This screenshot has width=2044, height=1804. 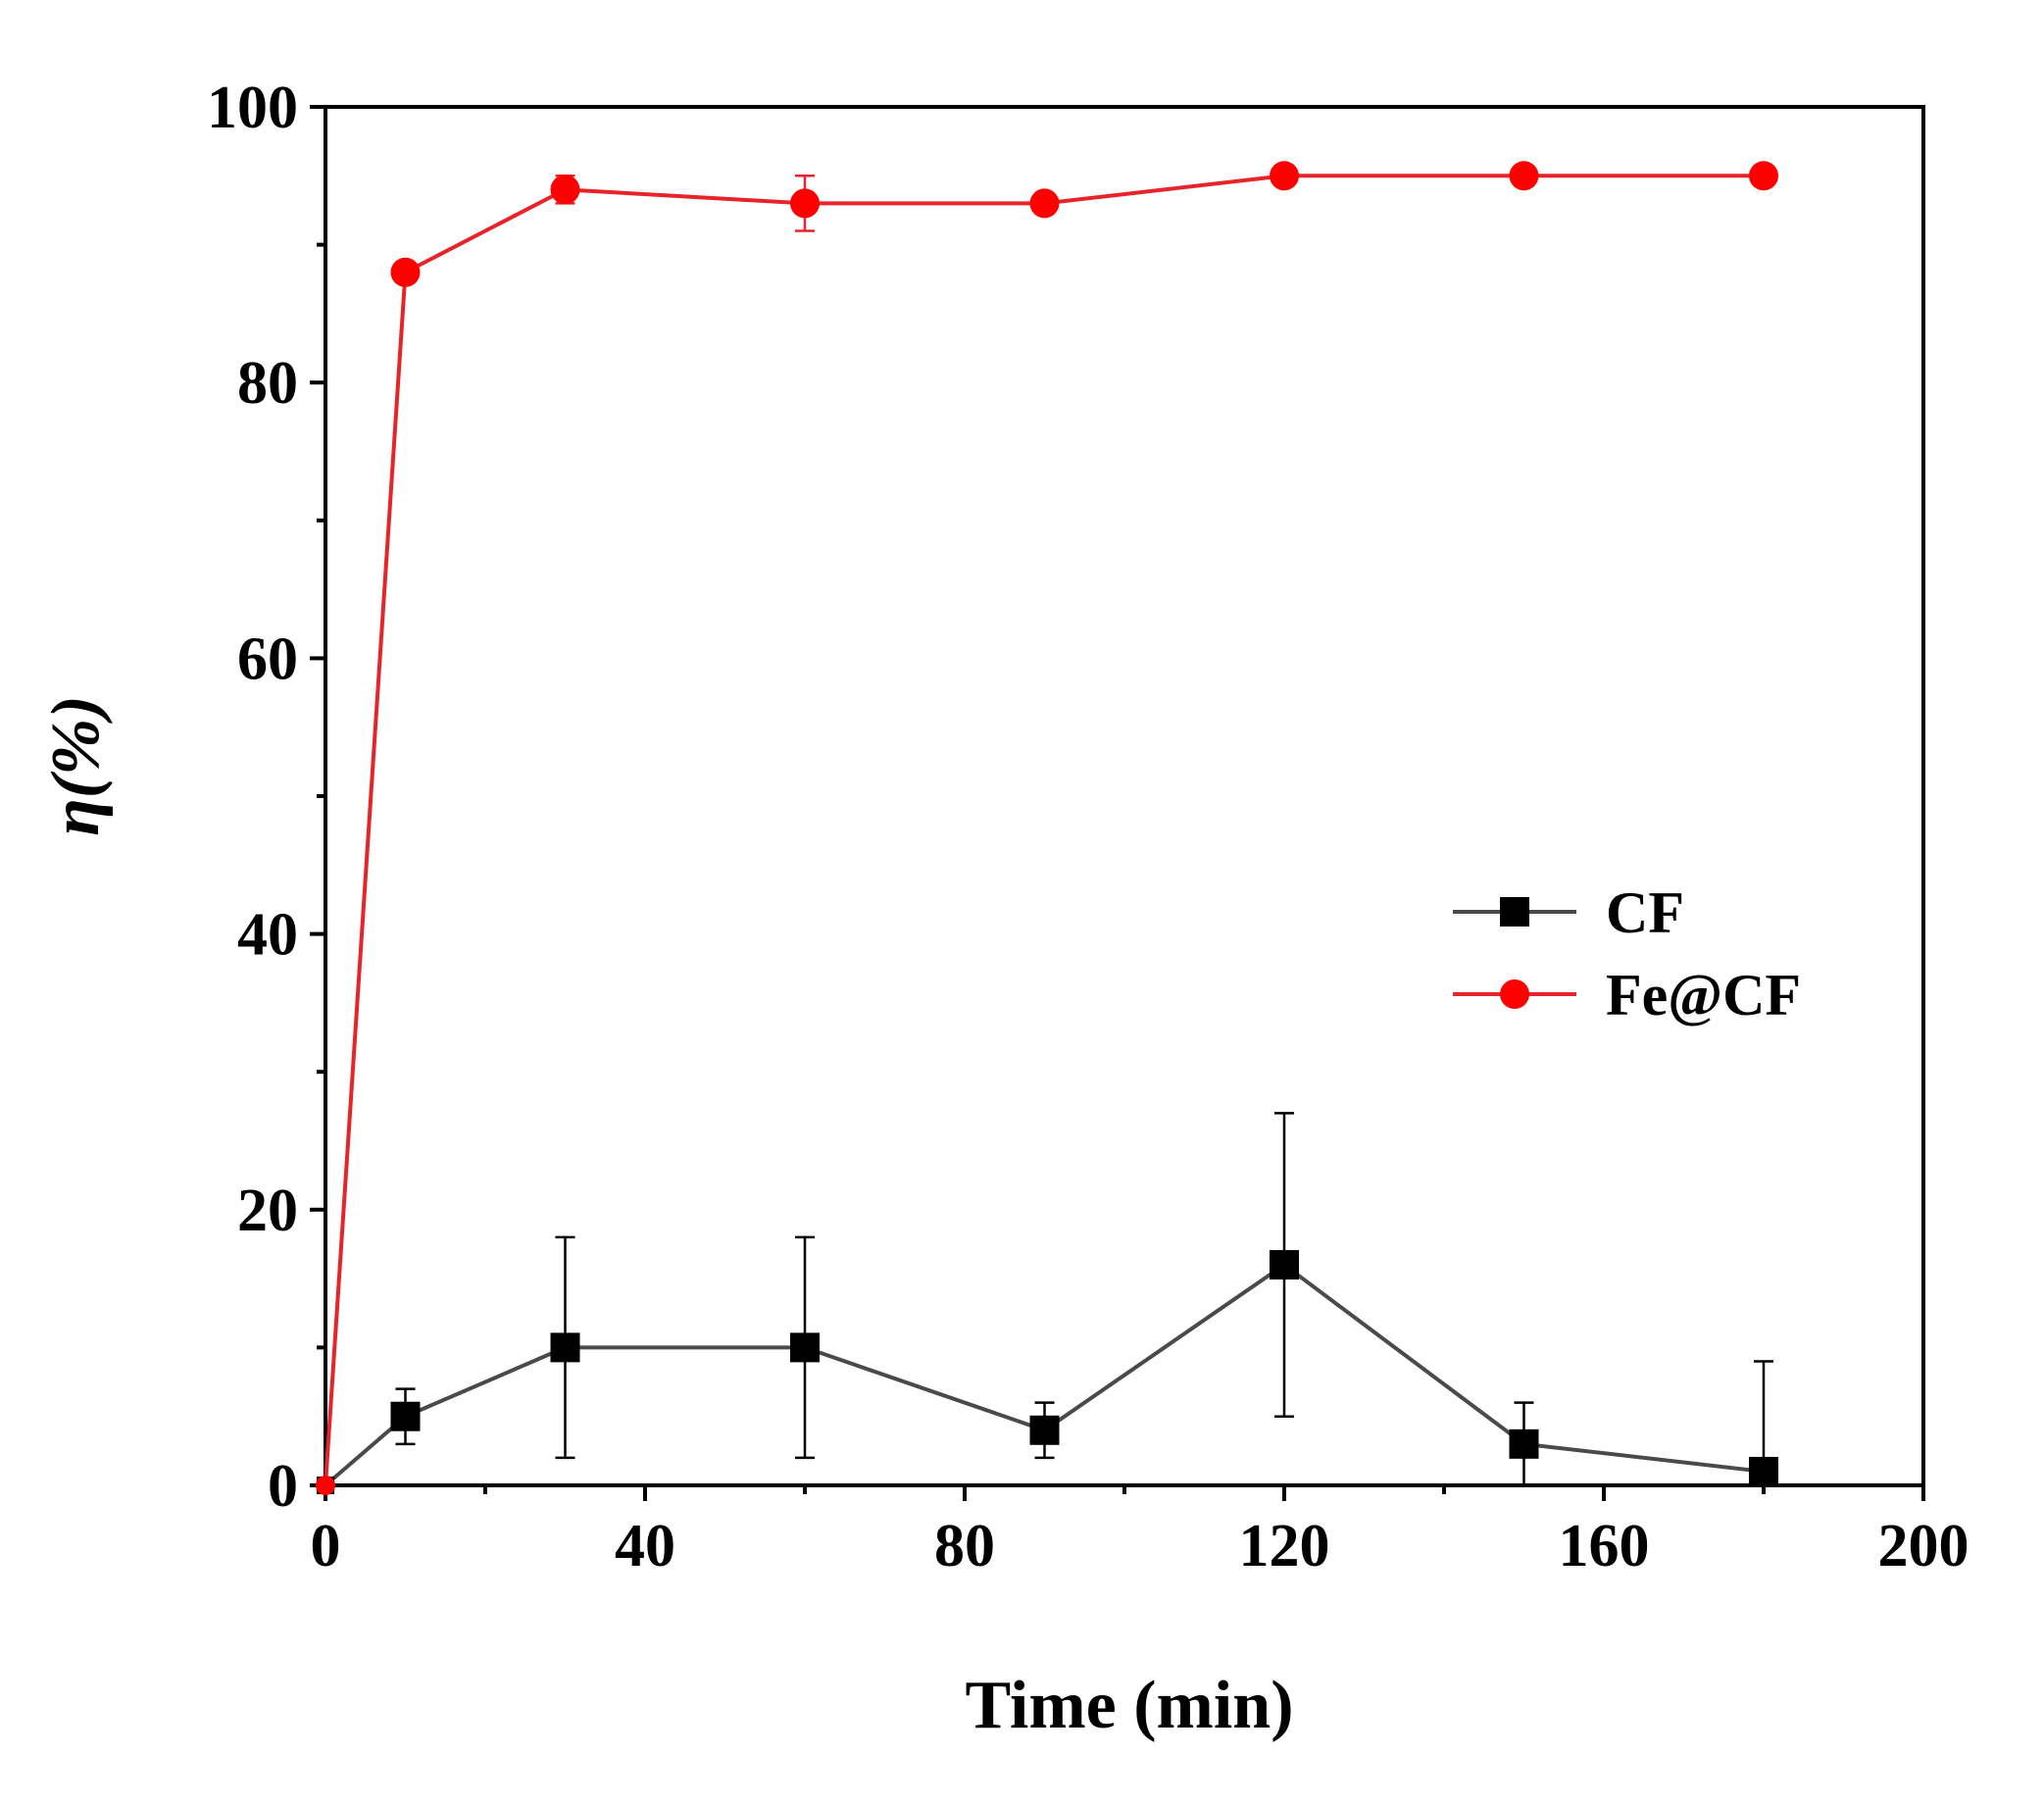 What do you see at coordinates (1627, 954) in the screenshot?
I see `legend: CF Fe@CF` at bounding box center [1627, 954].